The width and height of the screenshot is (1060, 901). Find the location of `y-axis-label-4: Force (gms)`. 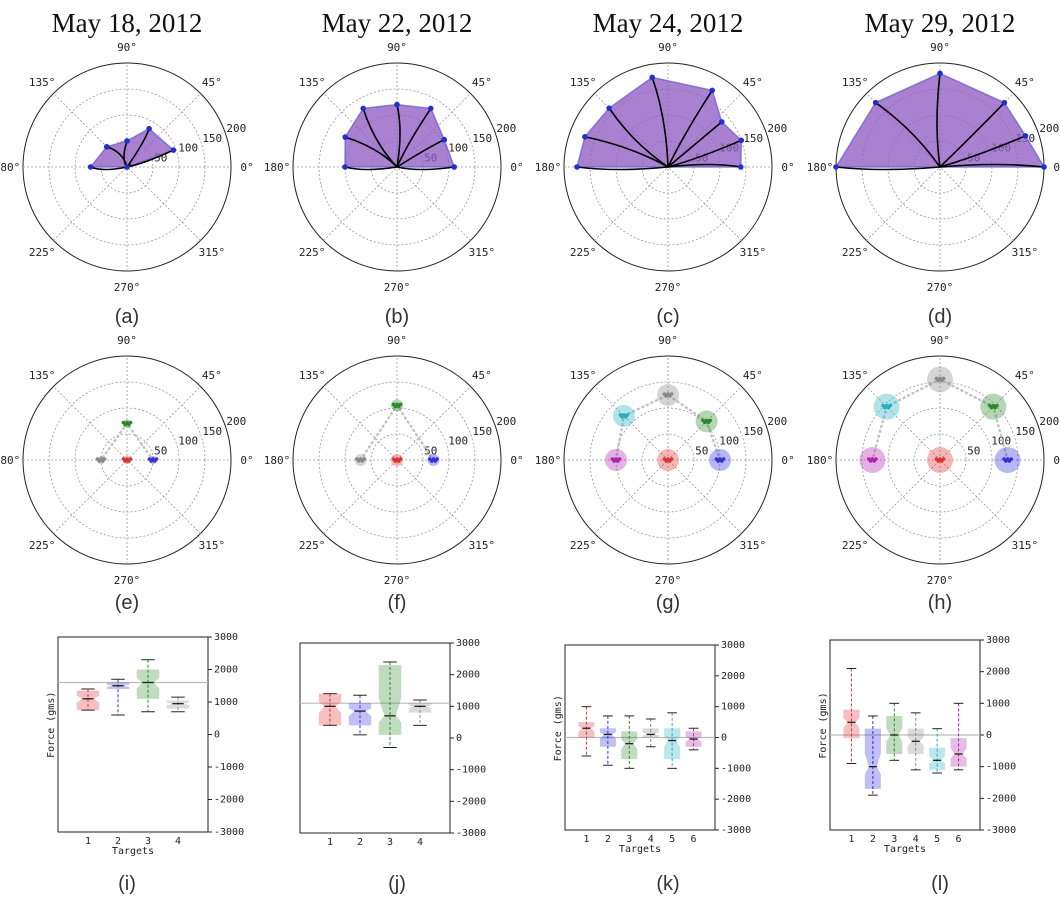

y-axis-label-4: Force (gms) is located at coordinates (823, 725).